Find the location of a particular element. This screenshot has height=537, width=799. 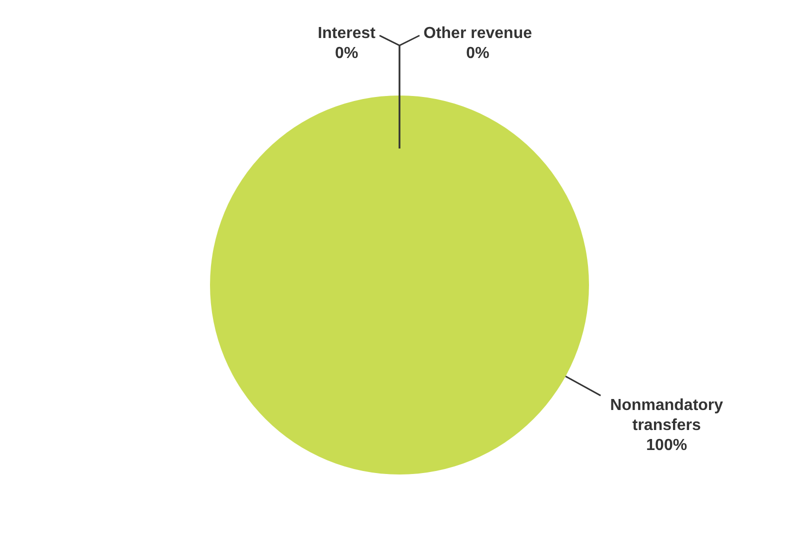

category-label: Interest is located at coordinates (347, 33).